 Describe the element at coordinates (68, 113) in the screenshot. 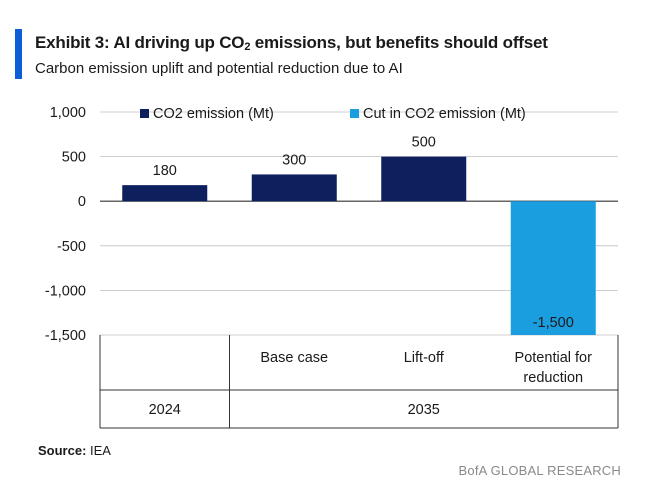

I see `y-tick-label: 1,000` at that location.